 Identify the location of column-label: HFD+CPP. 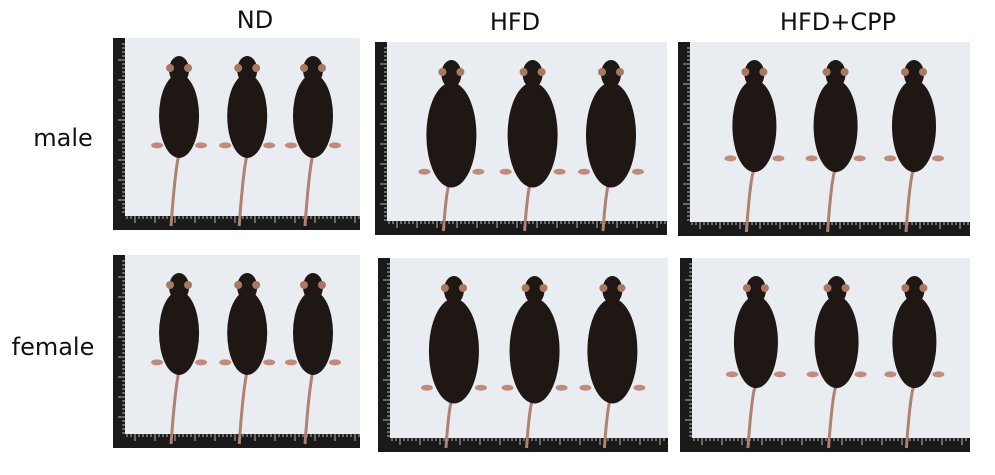
(838, 22).